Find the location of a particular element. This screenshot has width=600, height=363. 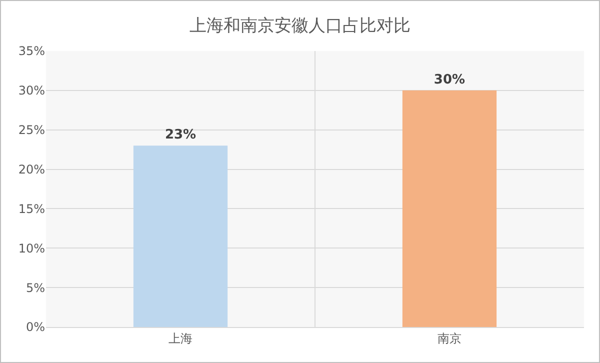

y-tick-label: 35% is located at coordinates (31, 51).